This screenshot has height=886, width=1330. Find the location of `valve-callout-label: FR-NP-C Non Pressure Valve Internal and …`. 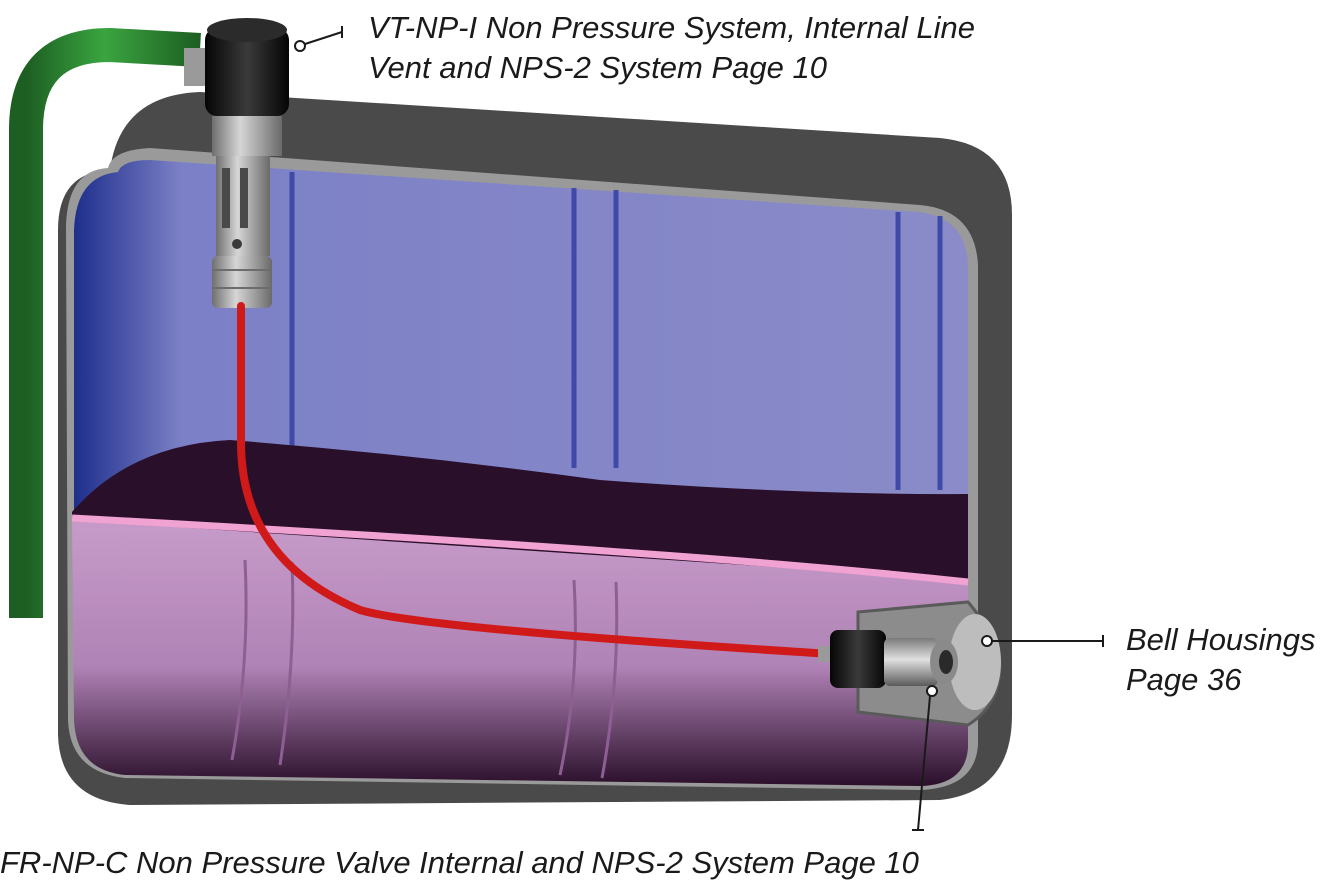

valve-callout-label: FR-NP-C Non Pressure Valve Internal and … is located at coordinates (459, 863).